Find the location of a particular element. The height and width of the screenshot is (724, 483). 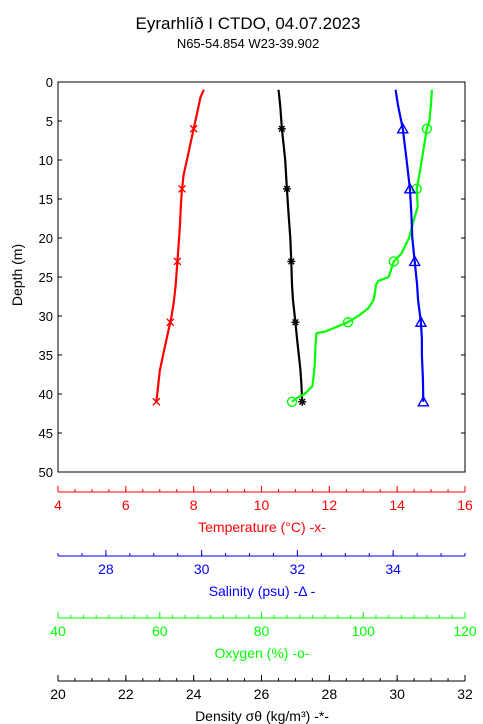

chart-title: Eyrarhlíð I CTDO, 04.07.2023 is located at coordinates (248, 23).